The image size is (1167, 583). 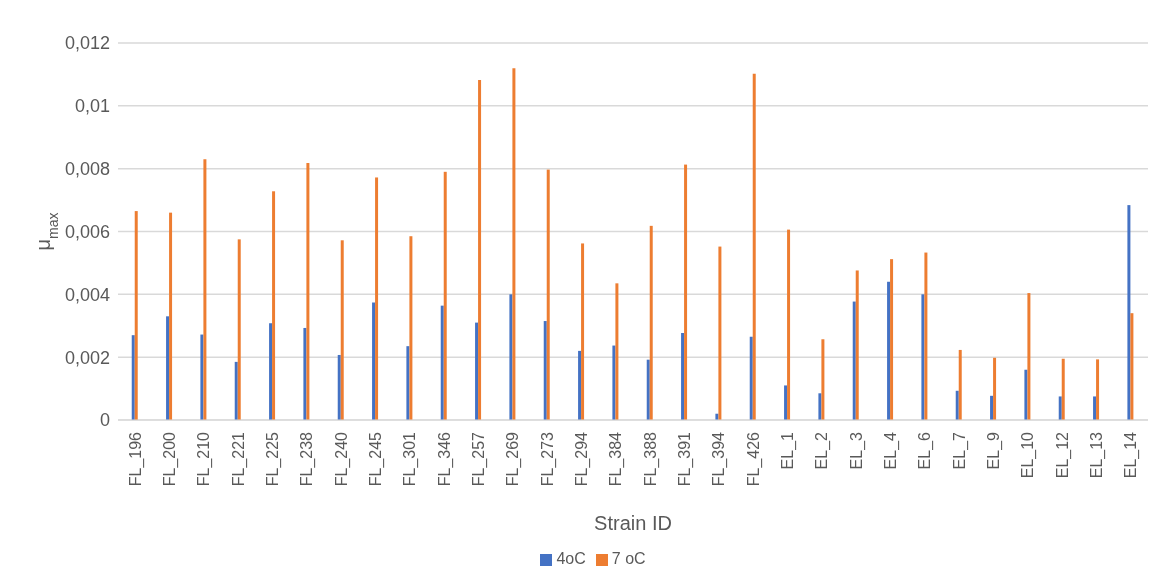 What do you see at coordinates (87, 294) in the screenshot?
I see `y-tick-label: 0,004` at bounding box center [87, 294].